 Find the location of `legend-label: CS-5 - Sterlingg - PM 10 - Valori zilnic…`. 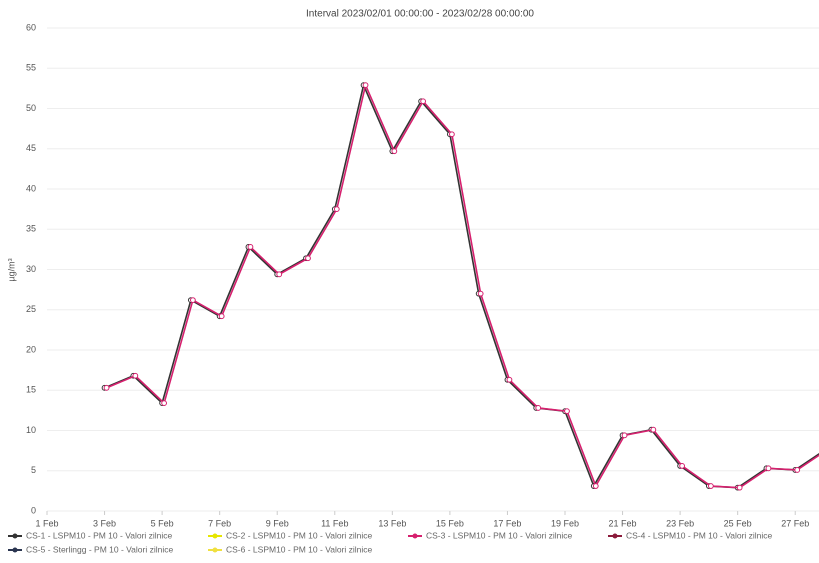

legend-label: CS-5 - Sterlingg - PM 10 - Valori zilnic… is located at coordinates (99, 549).